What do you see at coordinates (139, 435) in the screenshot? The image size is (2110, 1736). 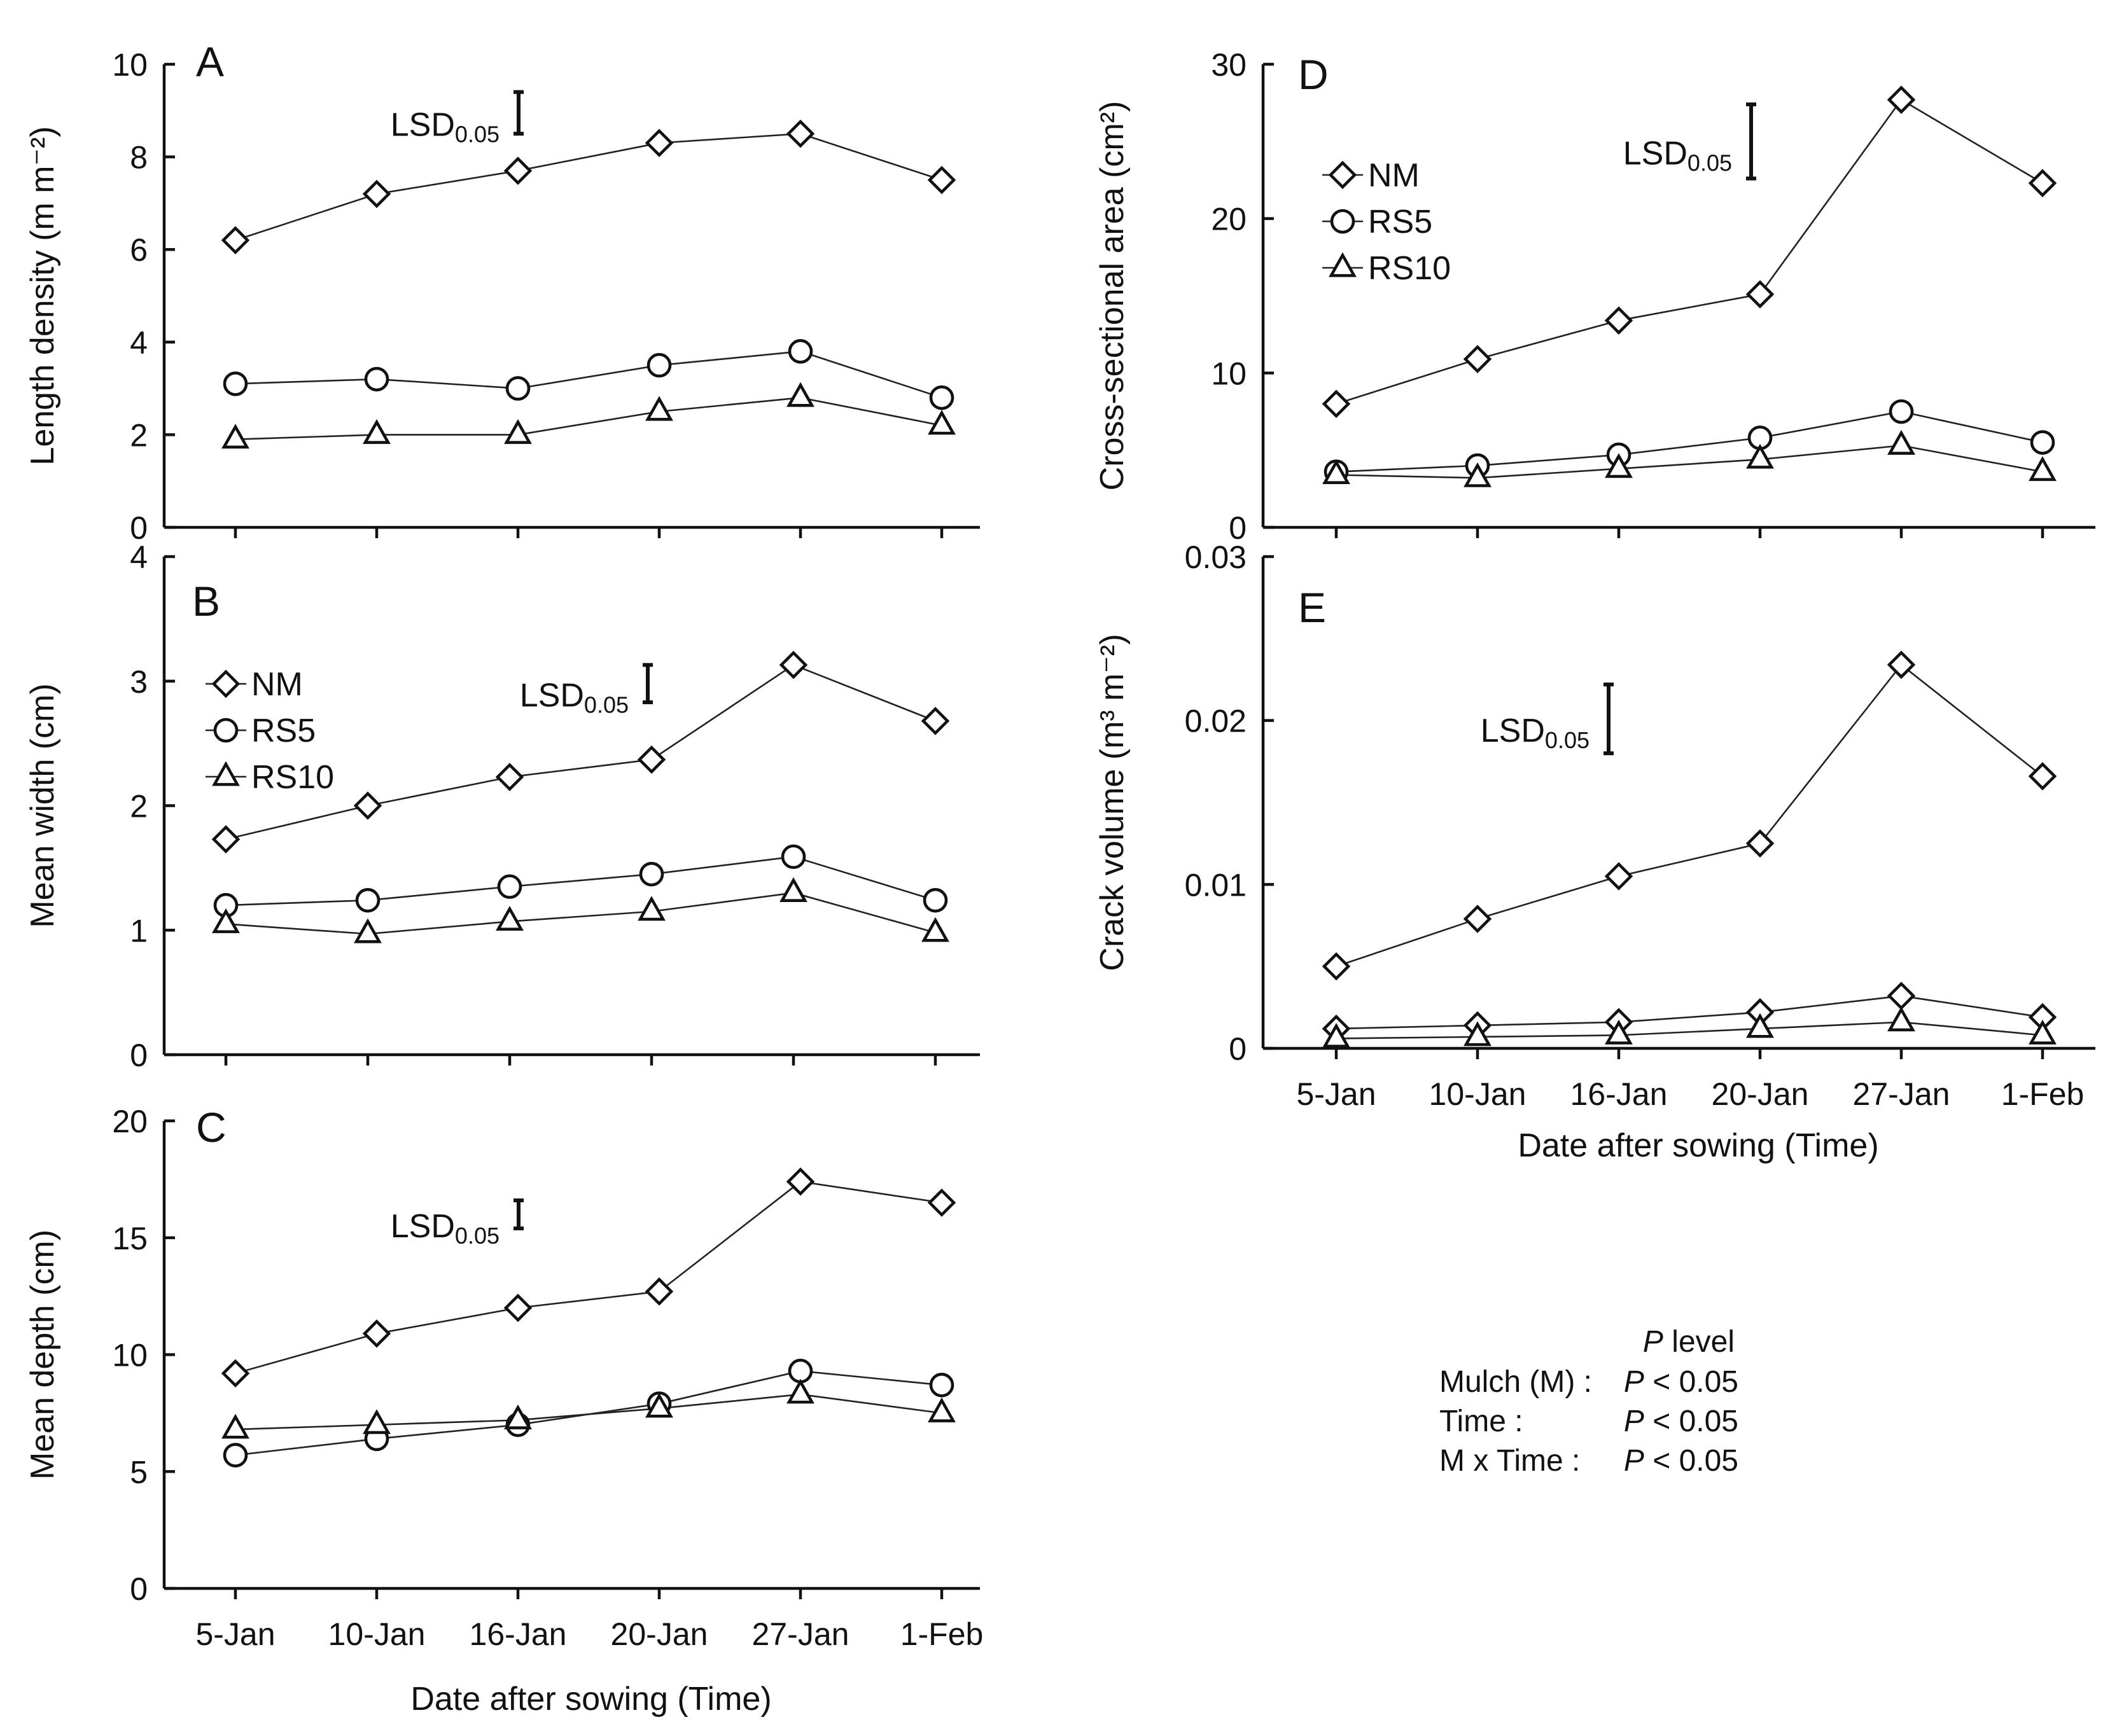 I see `y-tick-label: 2` at bounding box center [139, 435].